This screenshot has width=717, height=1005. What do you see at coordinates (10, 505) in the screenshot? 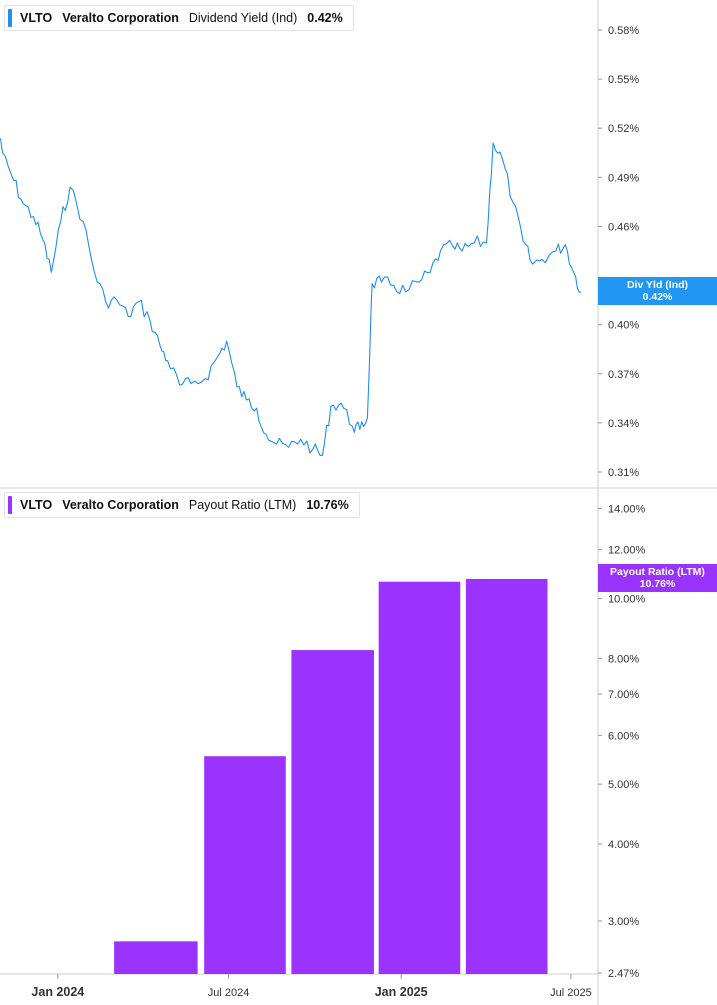
I see `payout-legend-swatch` at bounding box center [10, 505].